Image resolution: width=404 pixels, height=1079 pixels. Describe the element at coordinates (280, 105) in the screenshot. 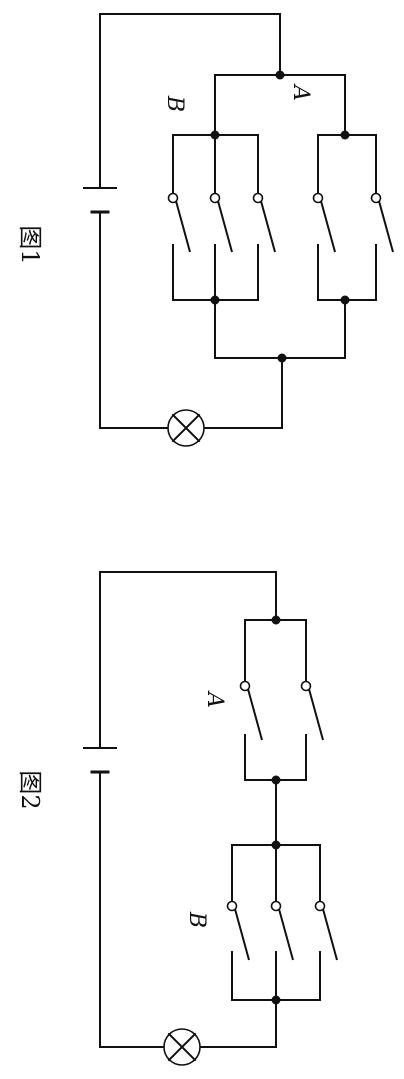

I see `fig1-top-bus` at that location.